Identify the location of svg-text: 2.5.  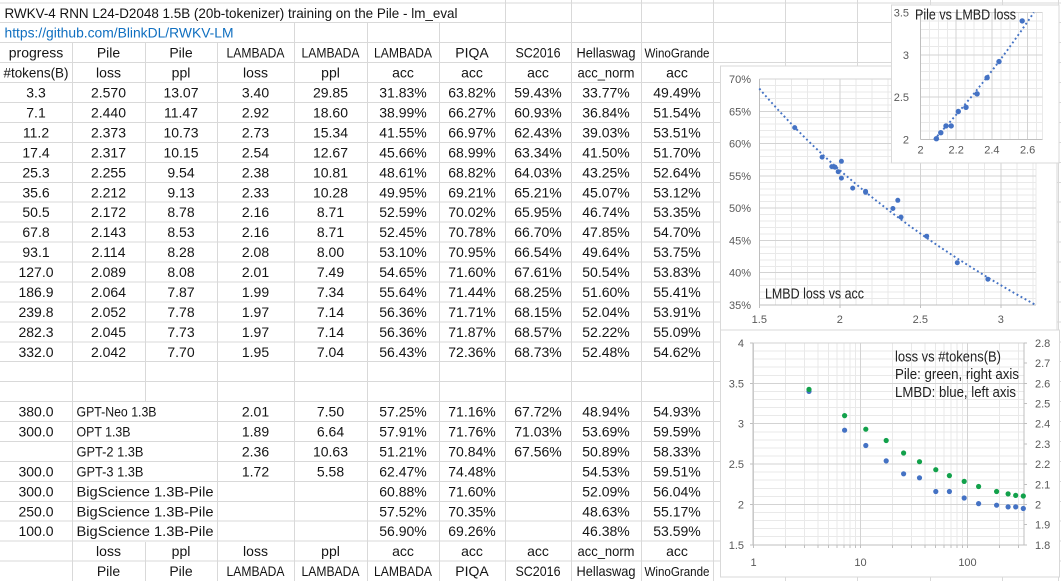
(1042, 405).